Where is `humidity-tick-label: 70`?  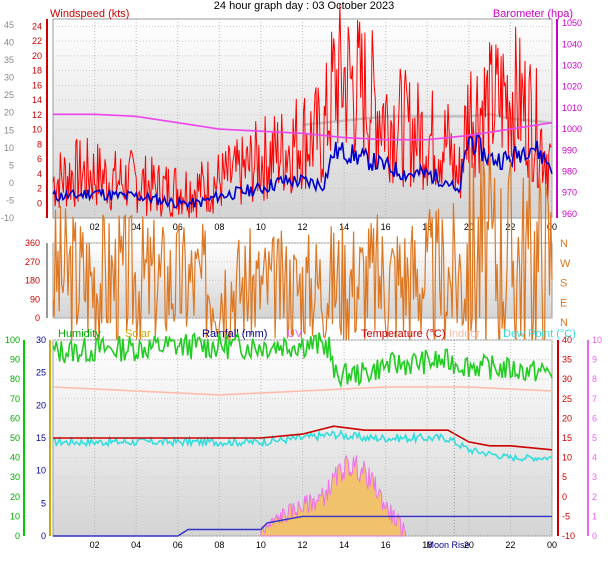 humidity-tick-label: 70 is located at coordinates (15, 399).